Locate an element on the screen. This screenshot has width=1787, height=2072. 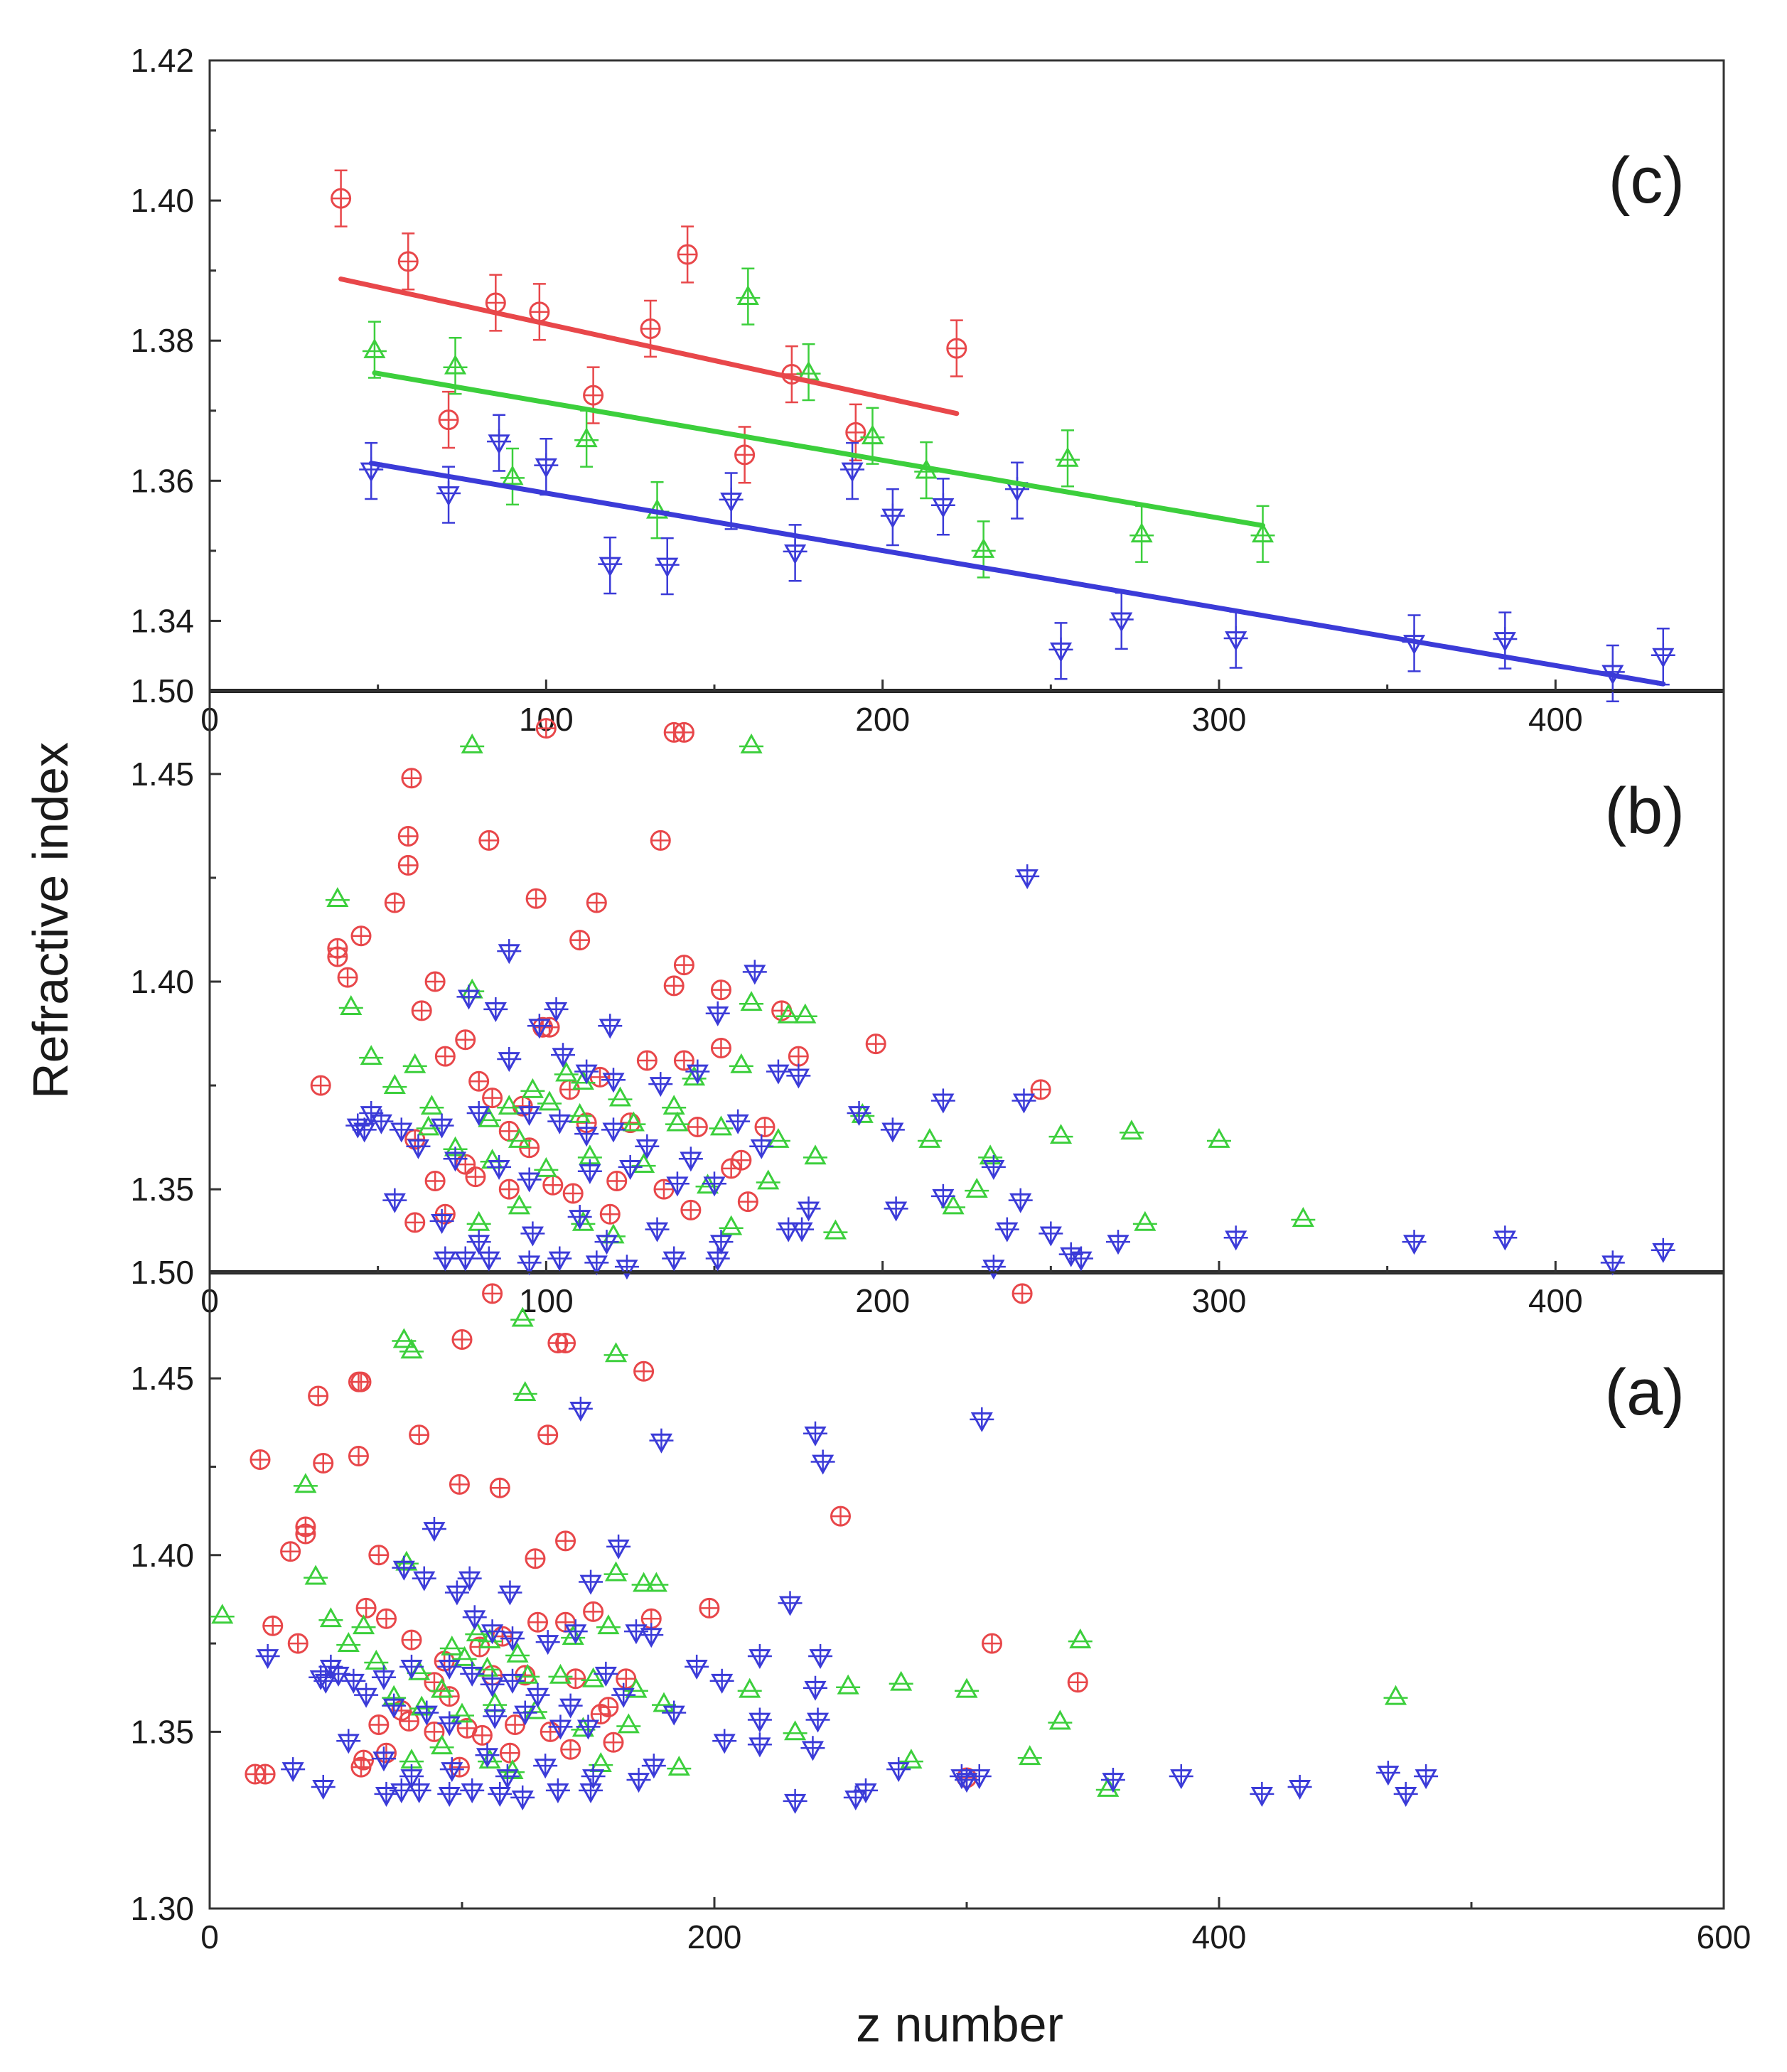
fit-line-green is located at coordinates (819, 449).